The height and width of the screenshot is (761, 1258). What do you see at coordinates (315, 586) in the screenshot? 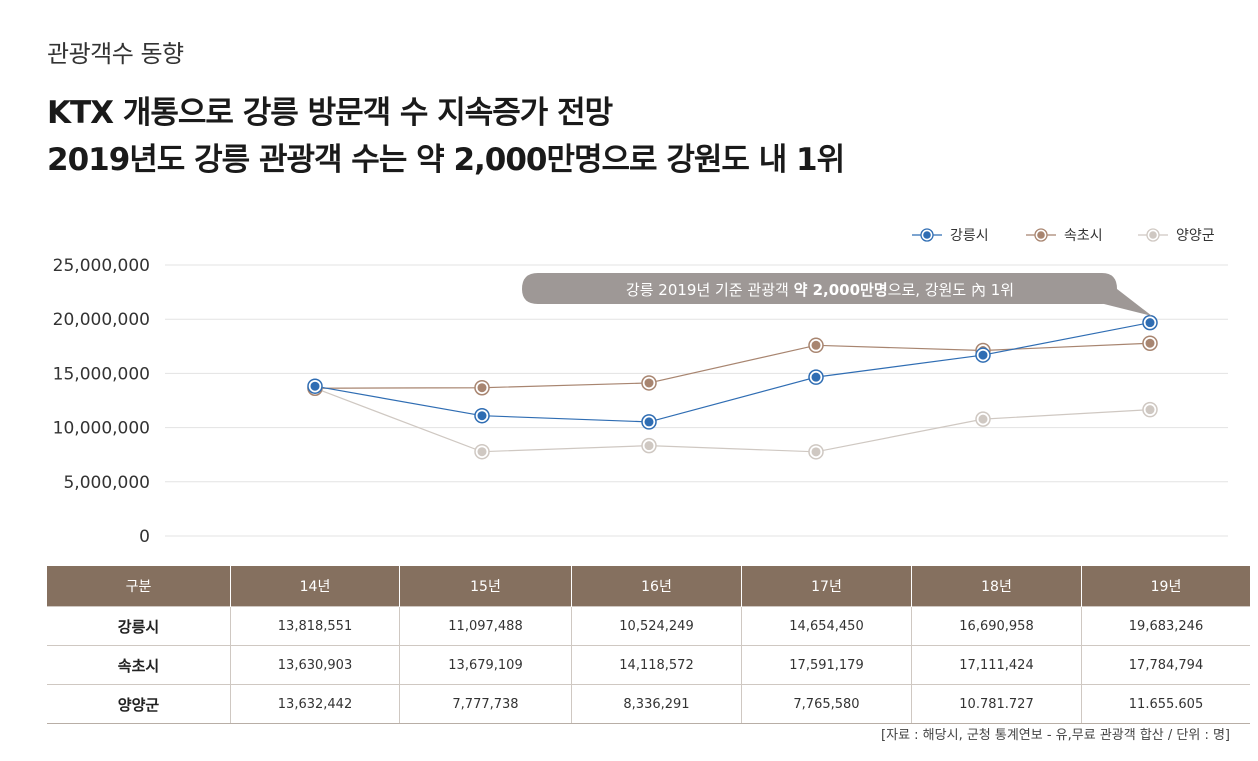
I see `table-header-cell: 14년` at bounding box center [315, 586].